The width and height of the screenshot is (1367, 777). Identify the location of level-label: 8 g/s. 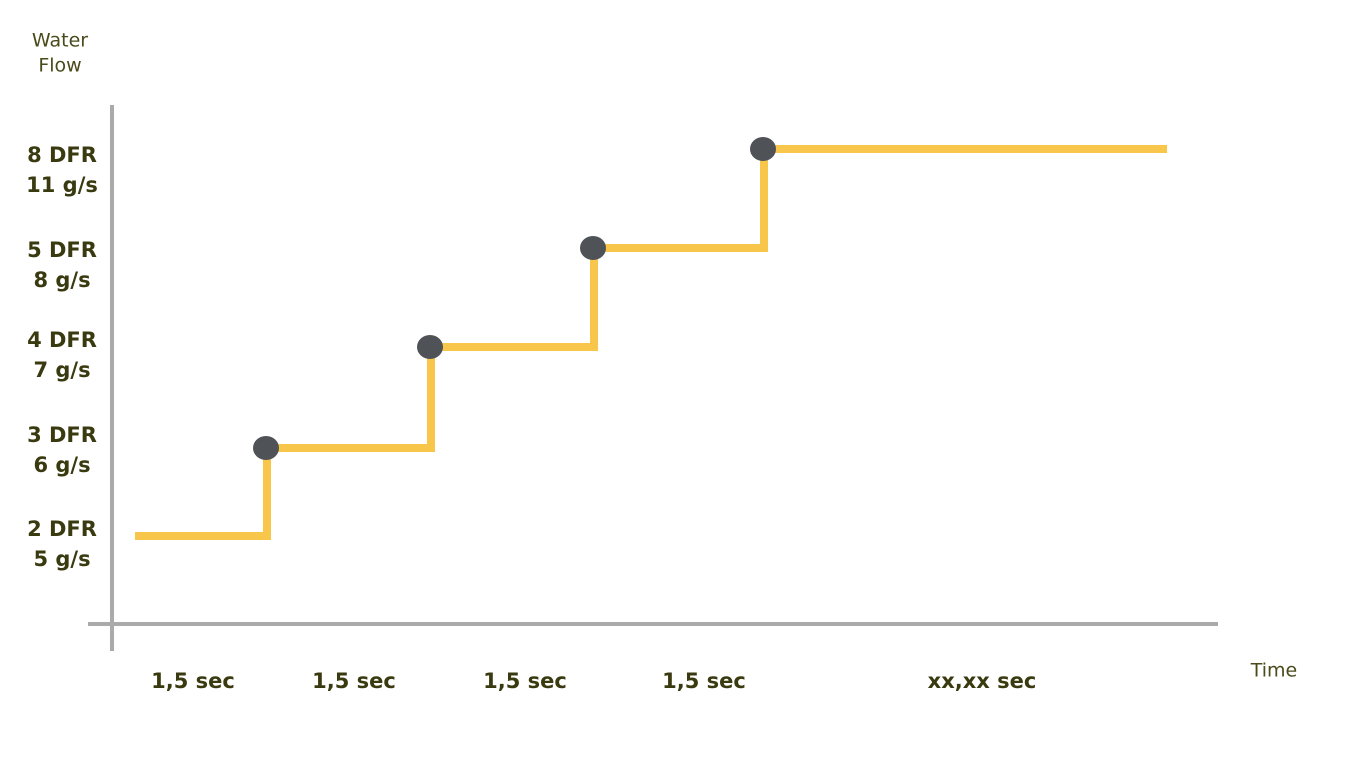
(61, 280).